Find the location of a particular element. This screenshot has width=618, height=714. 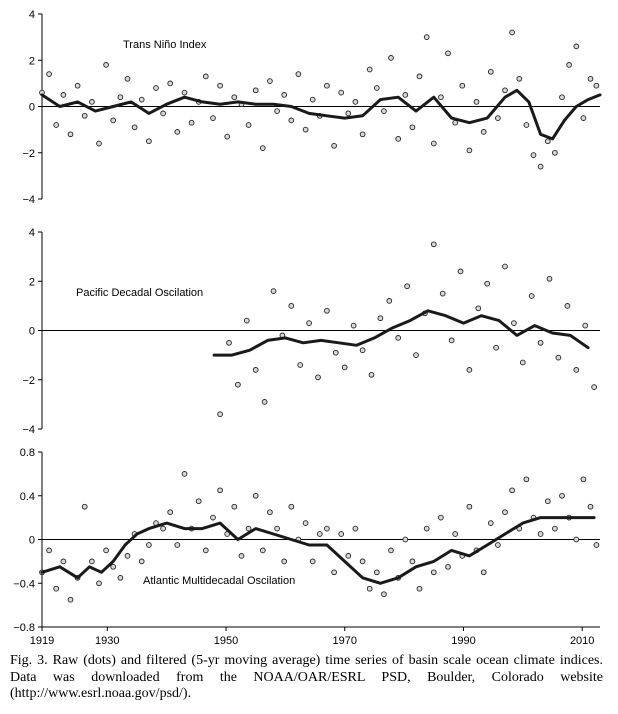

y-tick-label: 4 is located at coordinates (32, 233).